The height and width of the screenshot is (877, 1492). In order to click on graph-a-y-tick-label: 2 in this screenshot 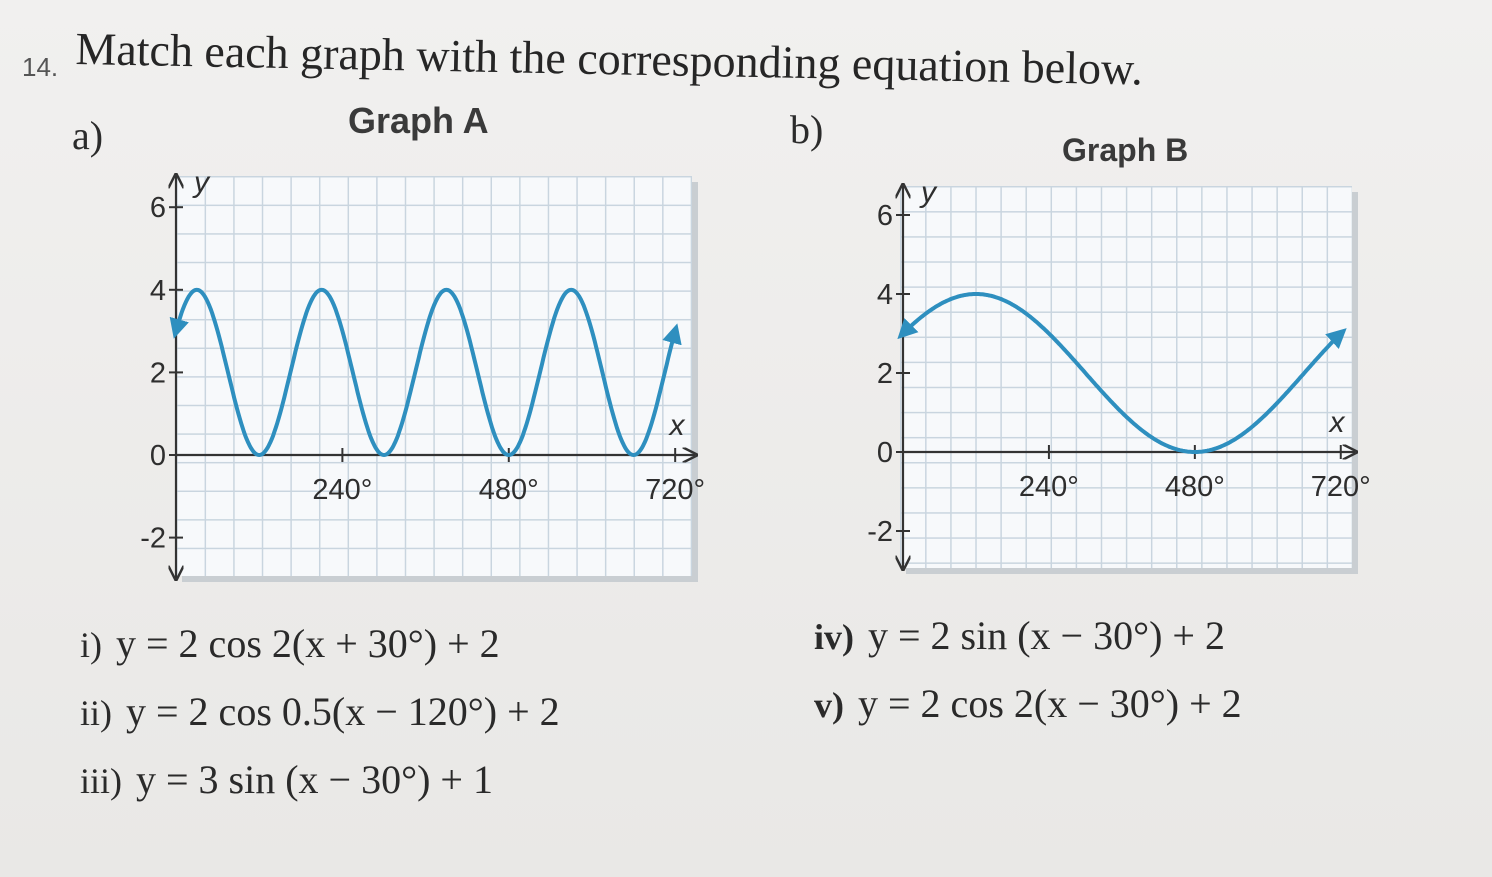, I will do `click(158, 373)`.